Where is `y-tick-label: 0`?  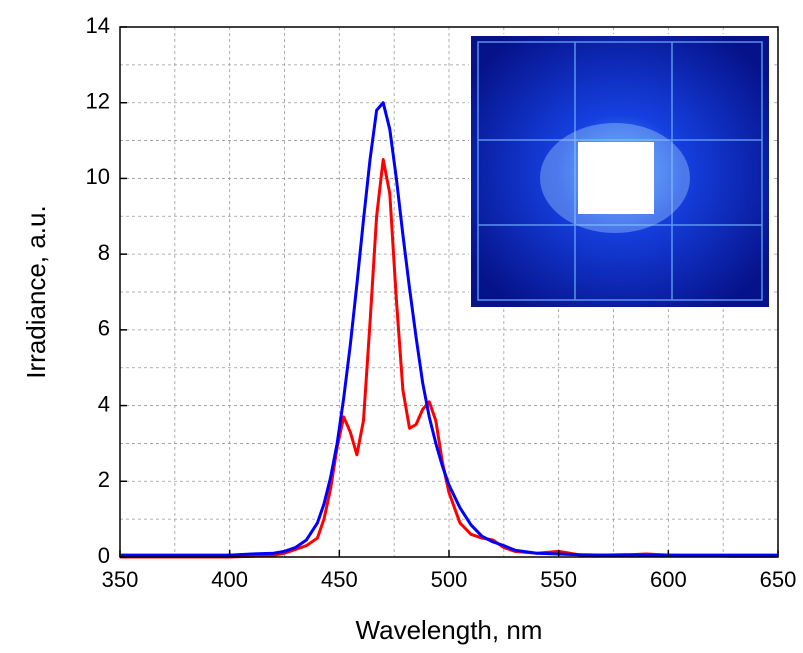 y-tick-label: 0 is located at coordinates (104, 555).